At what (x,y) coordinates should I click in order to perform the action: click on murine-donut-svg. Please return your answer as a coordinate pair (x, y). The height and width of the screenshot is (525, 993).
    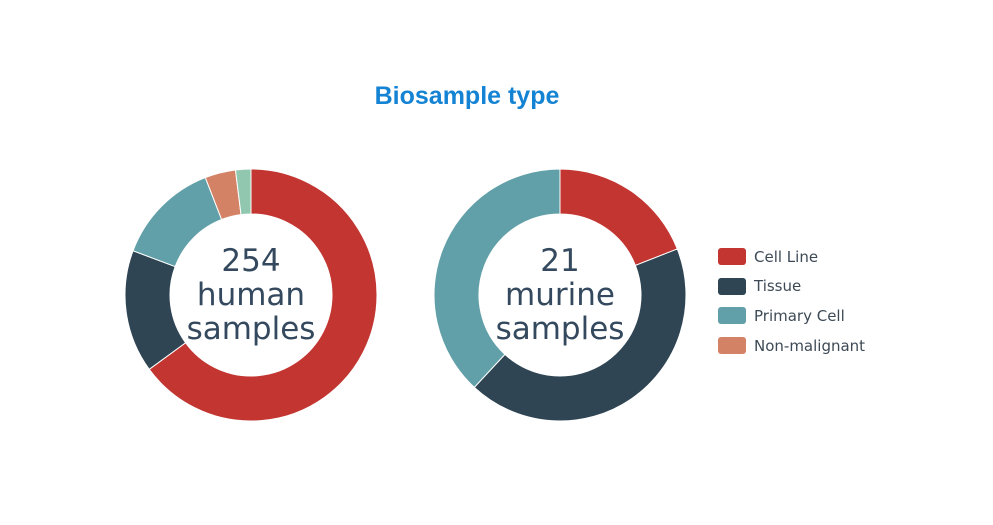
    Looking at the image, I should click on (560, 295).